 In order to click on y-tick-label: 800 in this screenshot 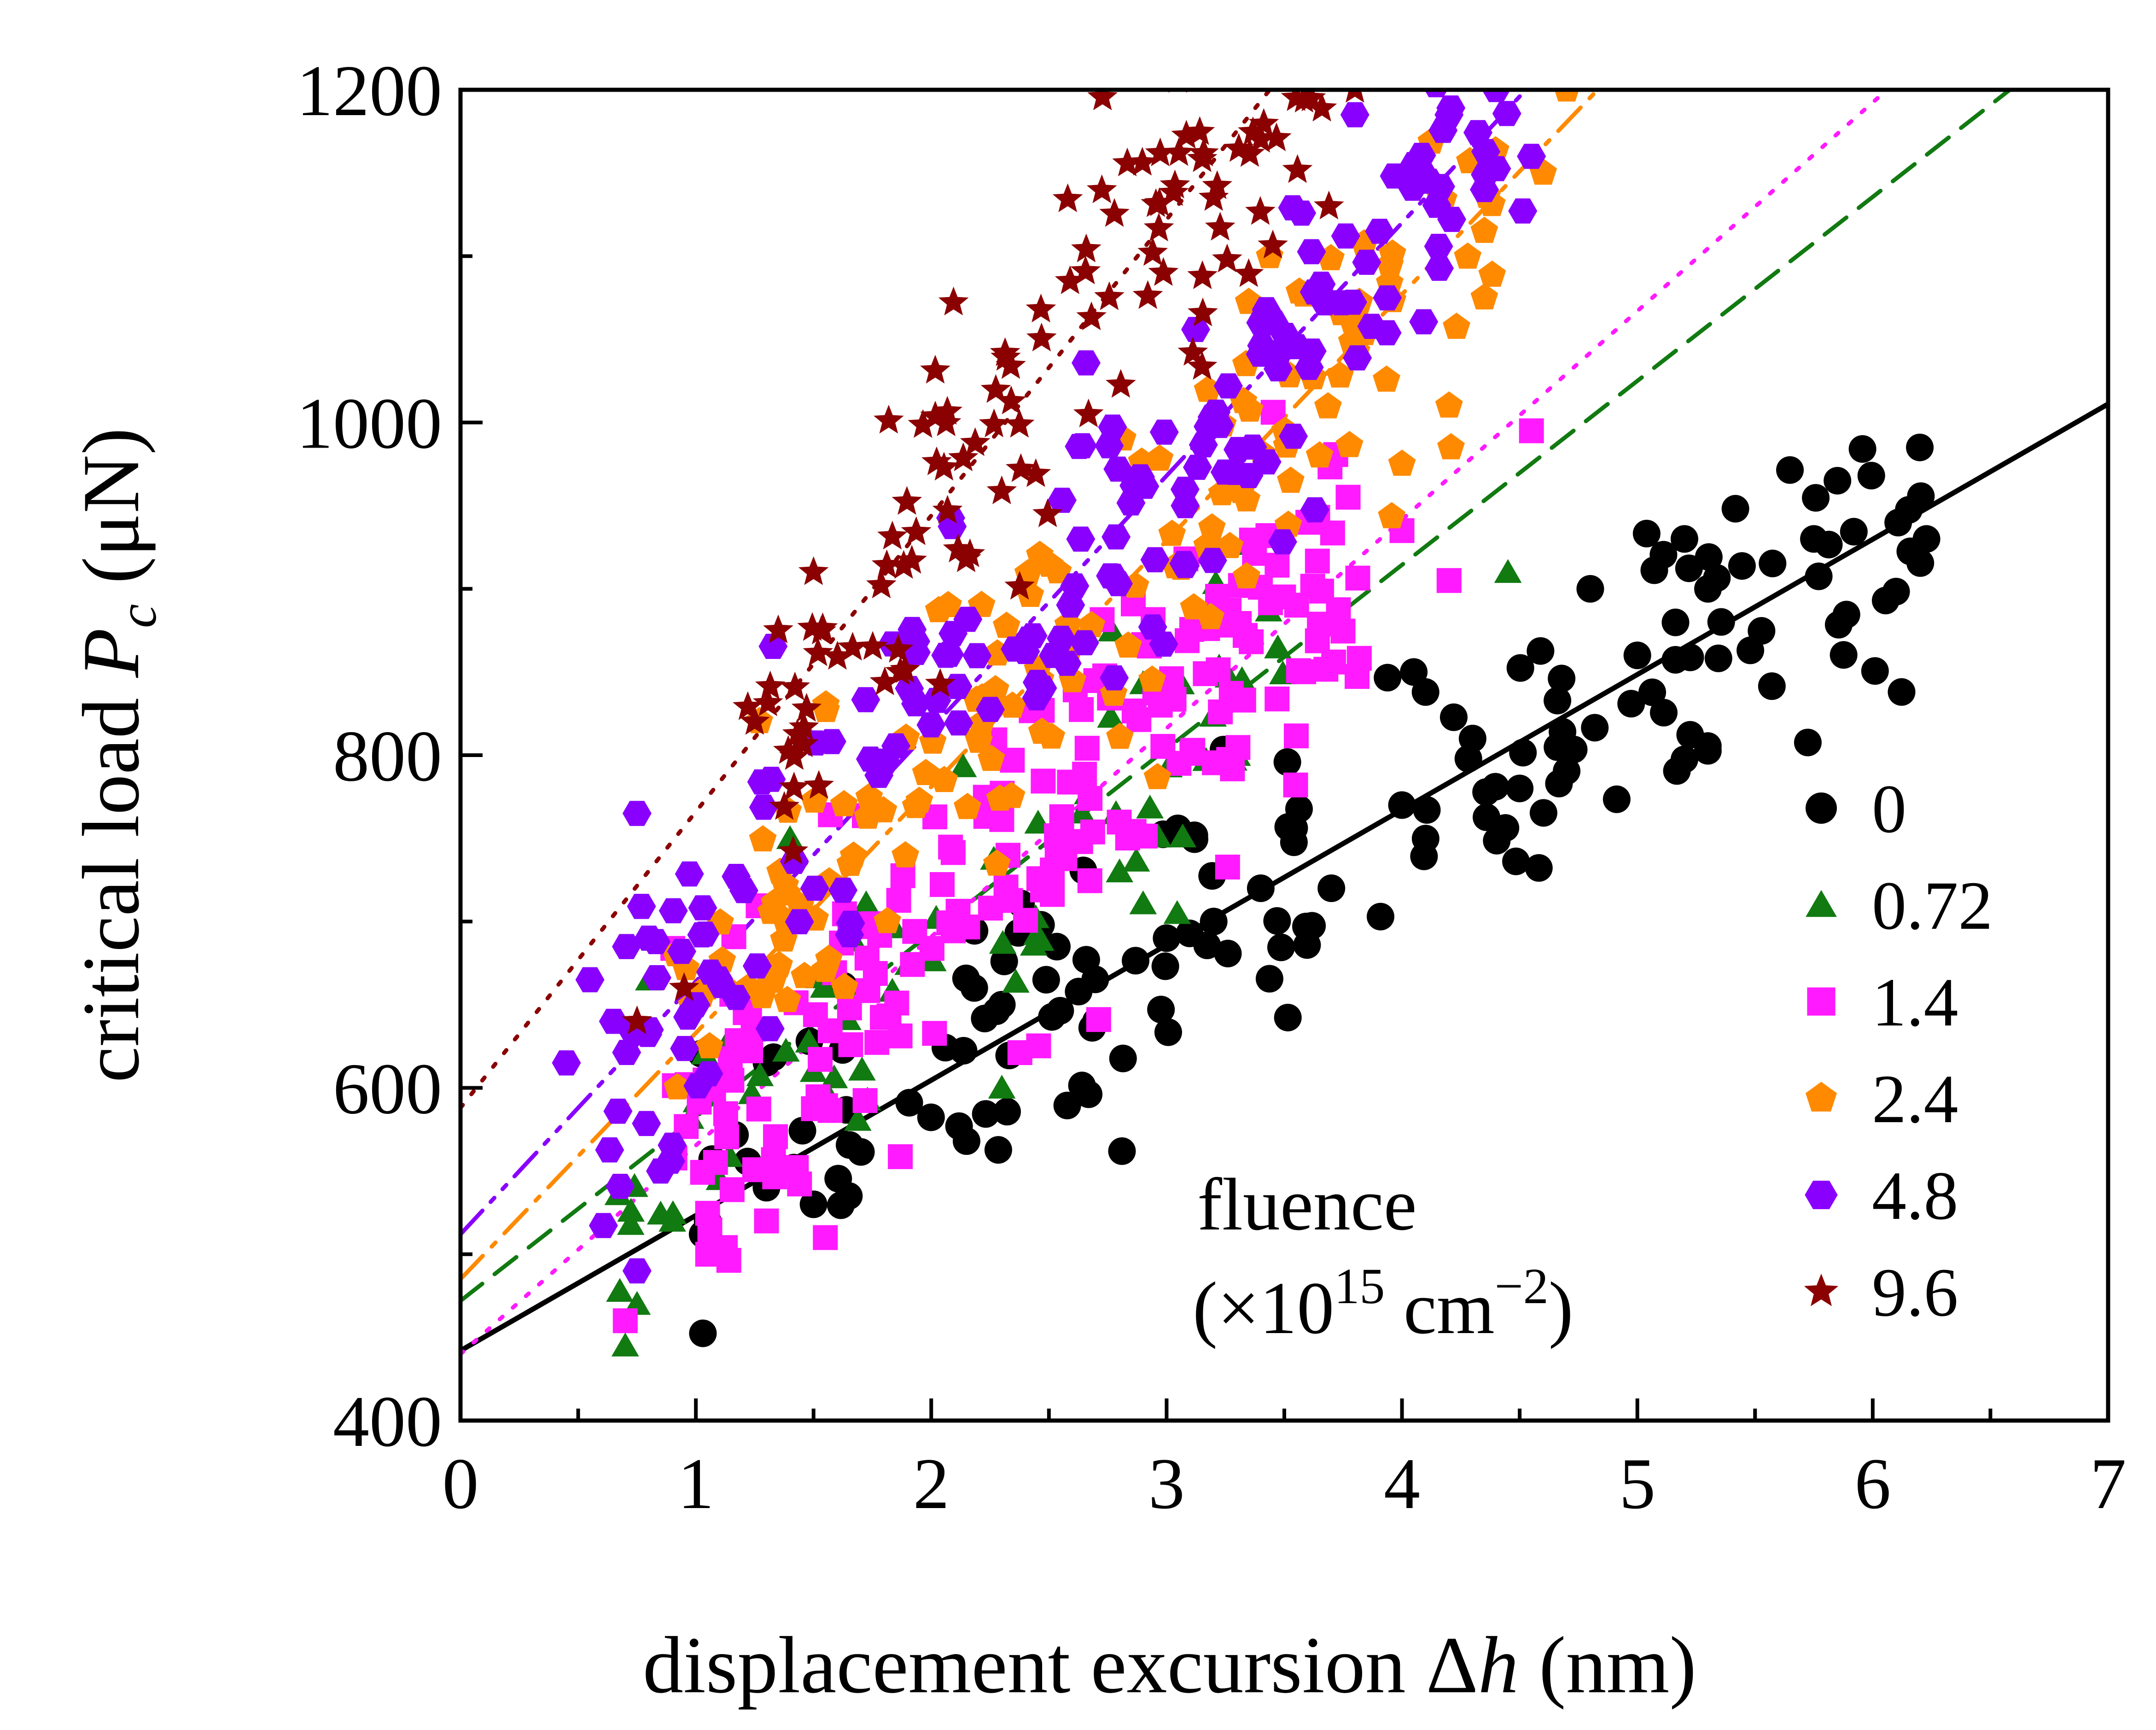, I will do `click(387, 756)`.